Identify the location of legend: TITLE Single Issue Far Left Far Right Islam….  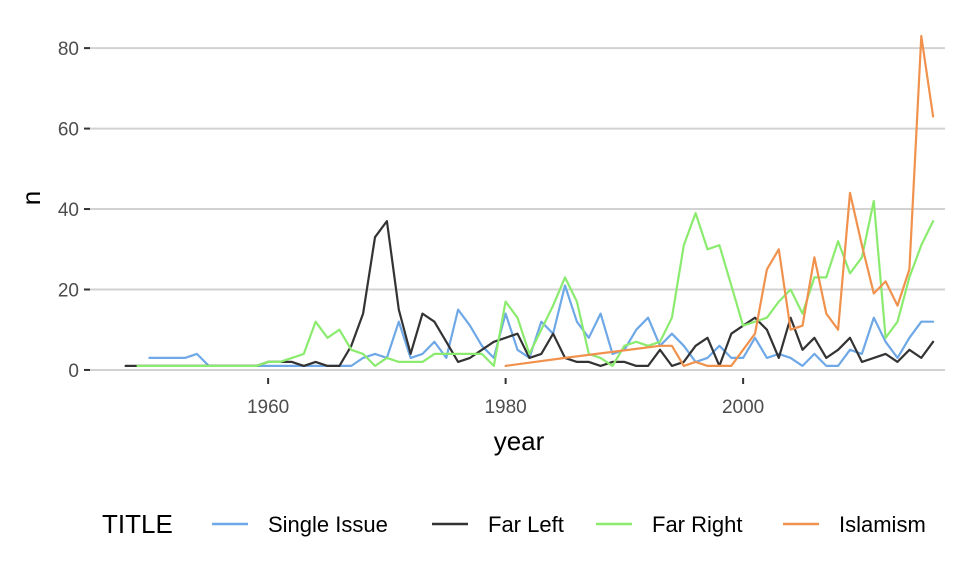
(514, 524).